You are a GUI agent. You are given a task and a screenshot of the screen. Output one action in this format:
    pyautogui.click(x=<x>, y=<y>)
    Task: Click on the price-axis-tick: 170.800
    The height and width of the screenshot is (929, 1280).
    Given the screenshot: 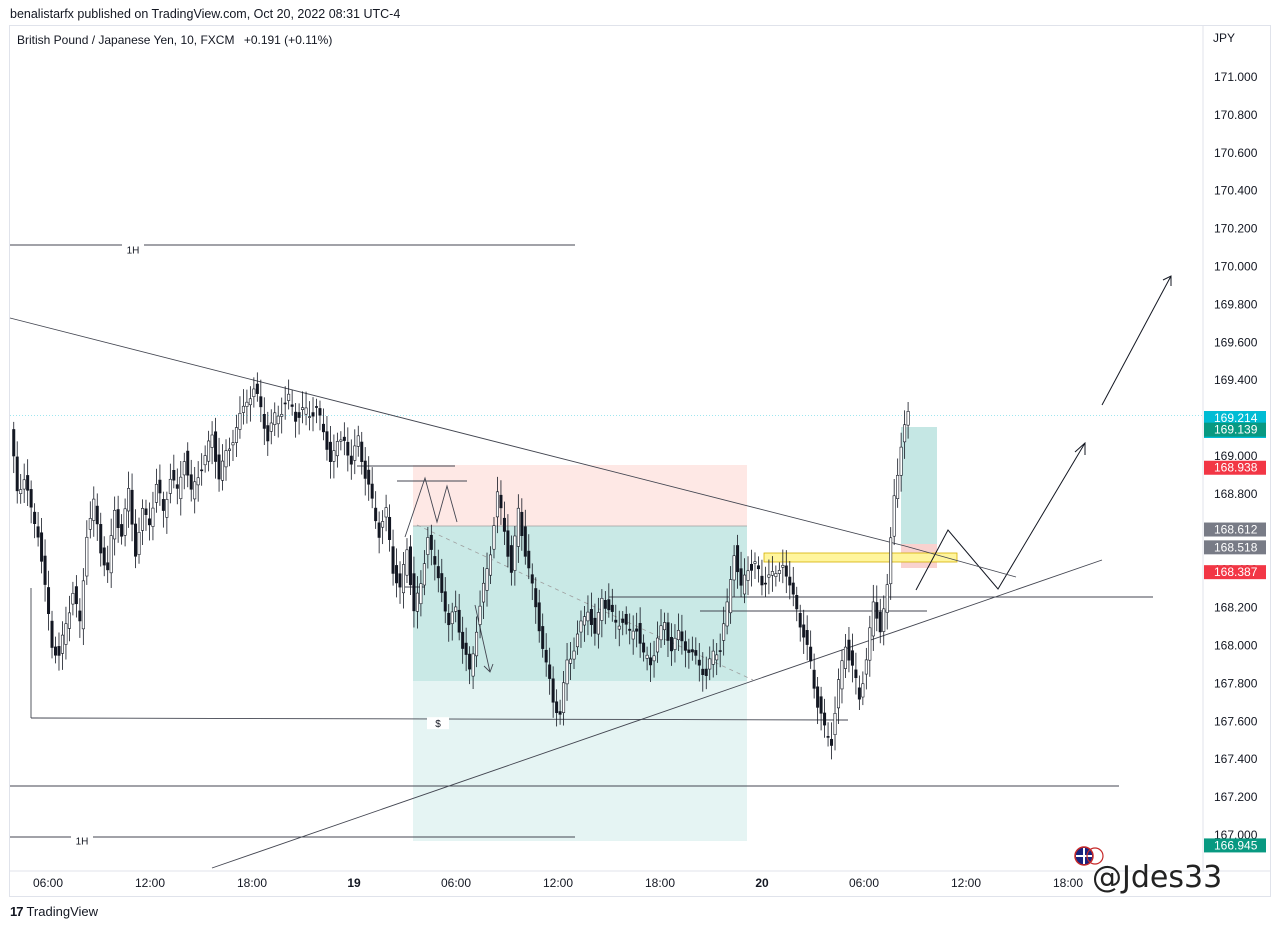 What is the action you would take?
    pyautogui.click(x=1236, y=115)
    